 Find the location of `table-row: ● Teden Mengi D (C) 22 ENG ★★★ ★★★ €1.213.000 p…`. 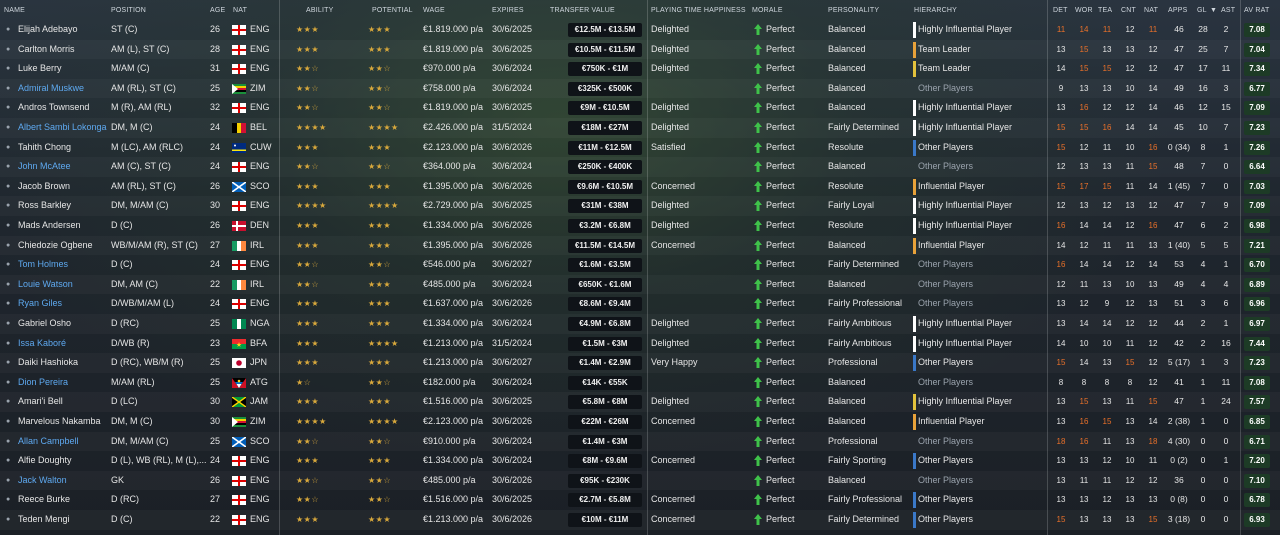

table-row: ● Teden Mengi D (C) 22 ENG ★★★ ★★★ €1.213.000 p… is located at coordinates (640, 520).